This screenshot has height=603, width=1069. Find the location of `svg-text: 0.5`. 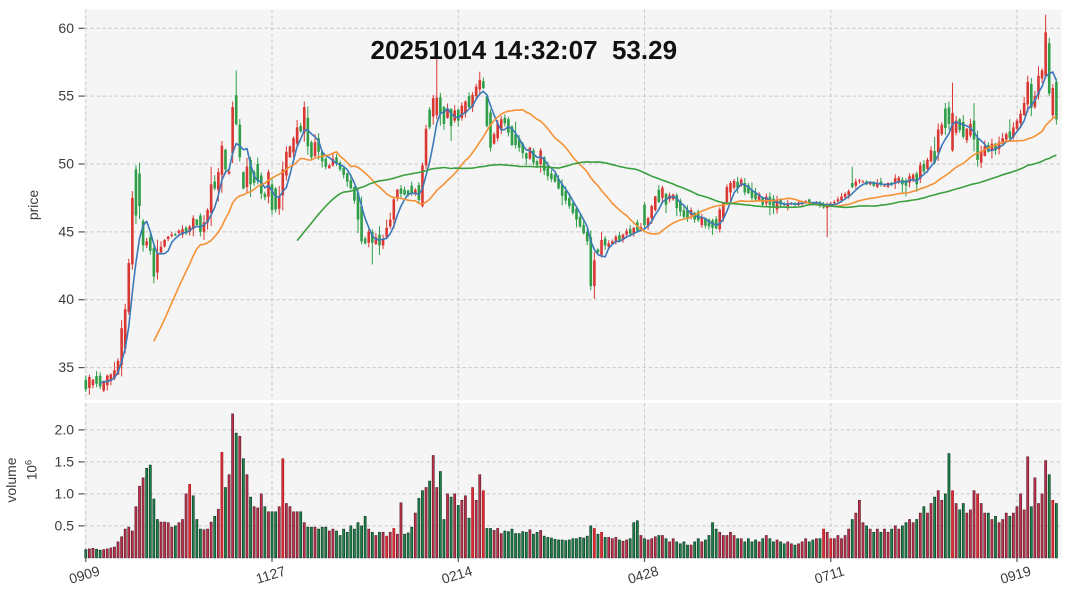

svg-text: 0.5 is located at coordinates (65, 525).